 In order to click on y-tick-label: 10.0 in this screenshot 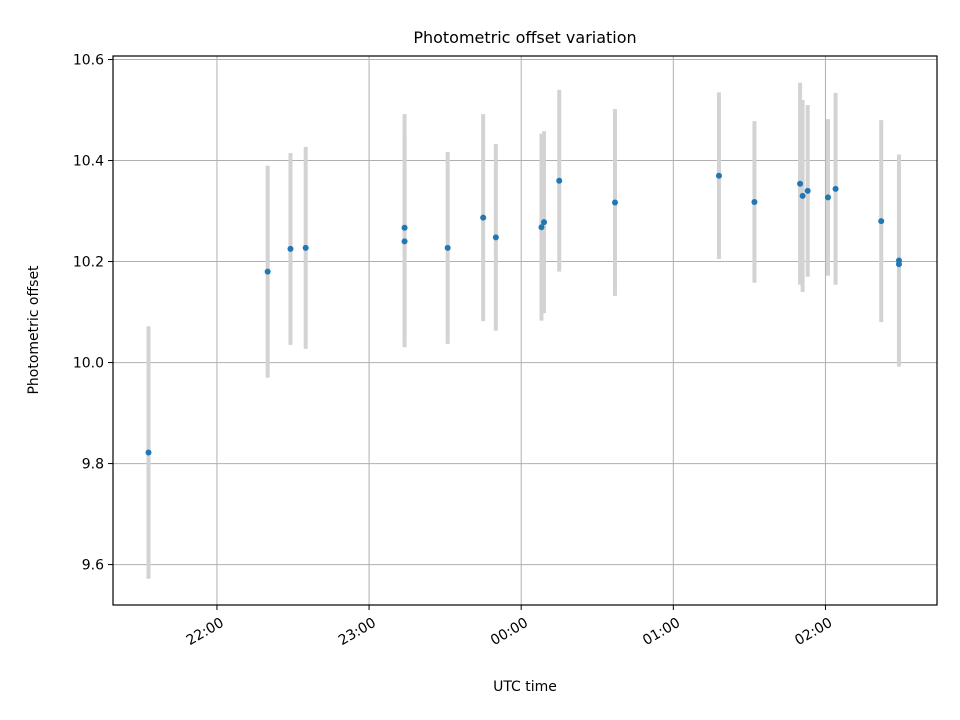, I will do `click(88, 364)`.